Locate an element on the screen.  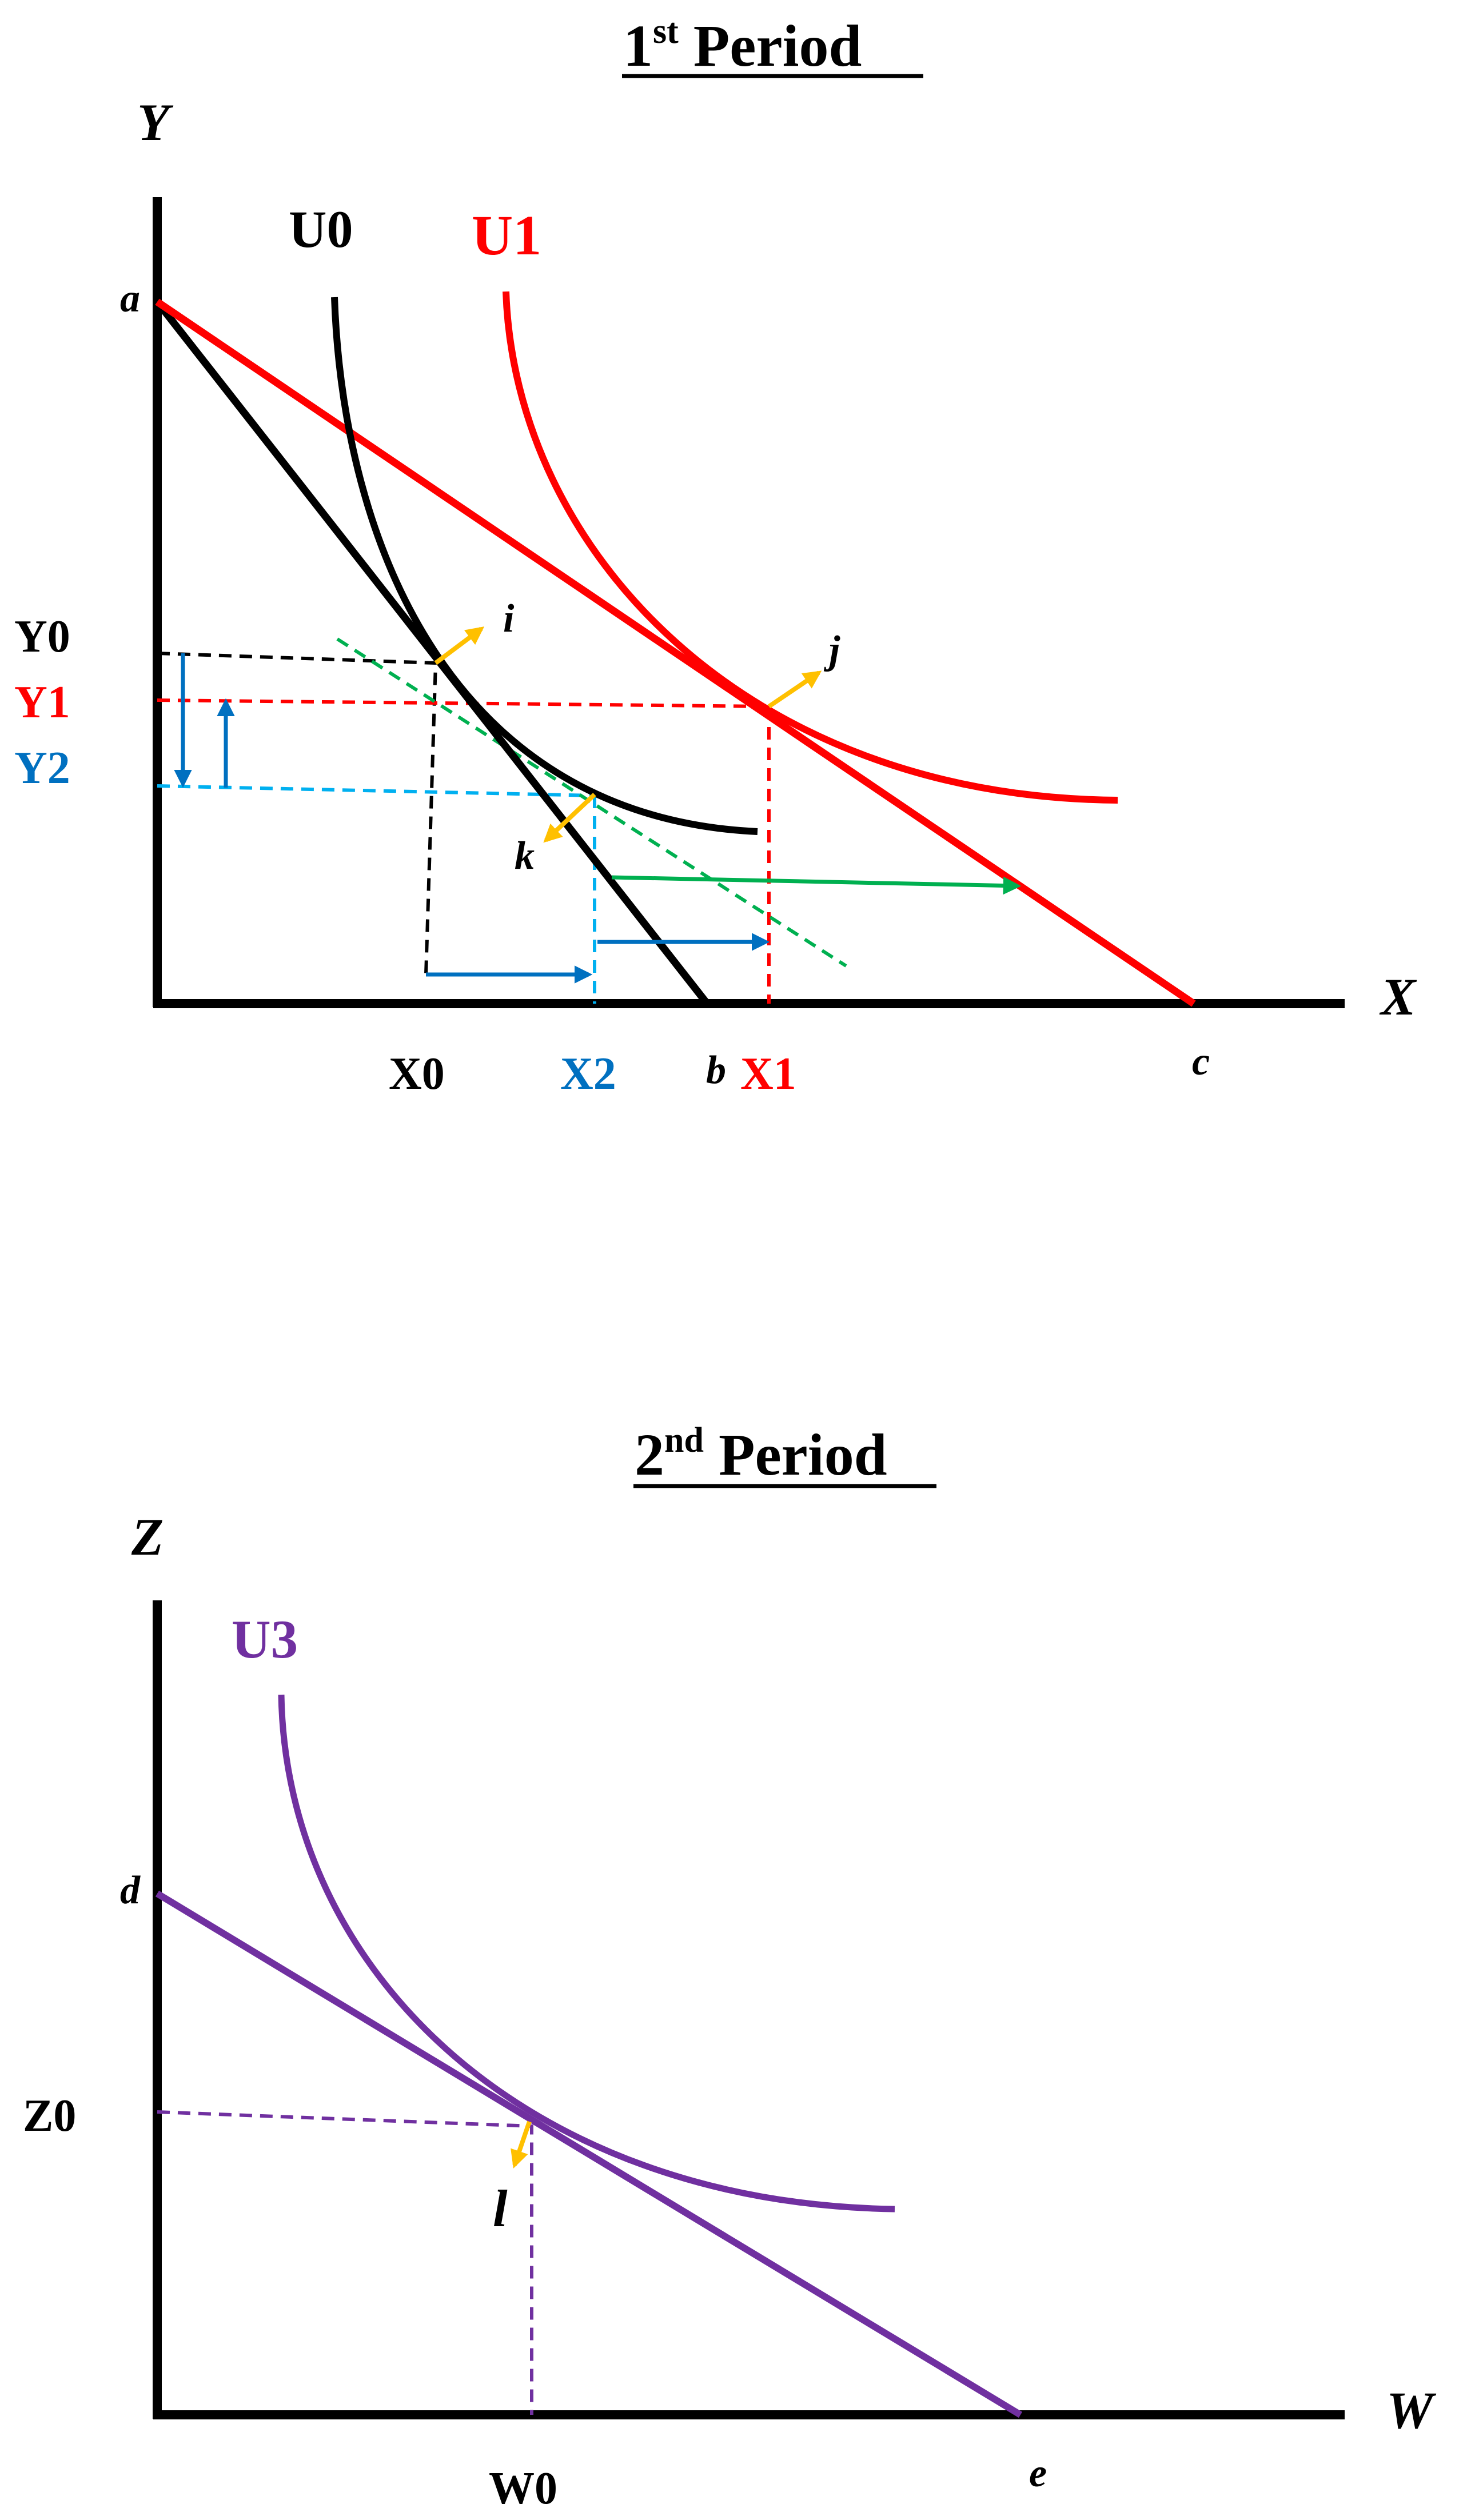
period2-title-superscript: nd is located at coordinates (684, 1440).